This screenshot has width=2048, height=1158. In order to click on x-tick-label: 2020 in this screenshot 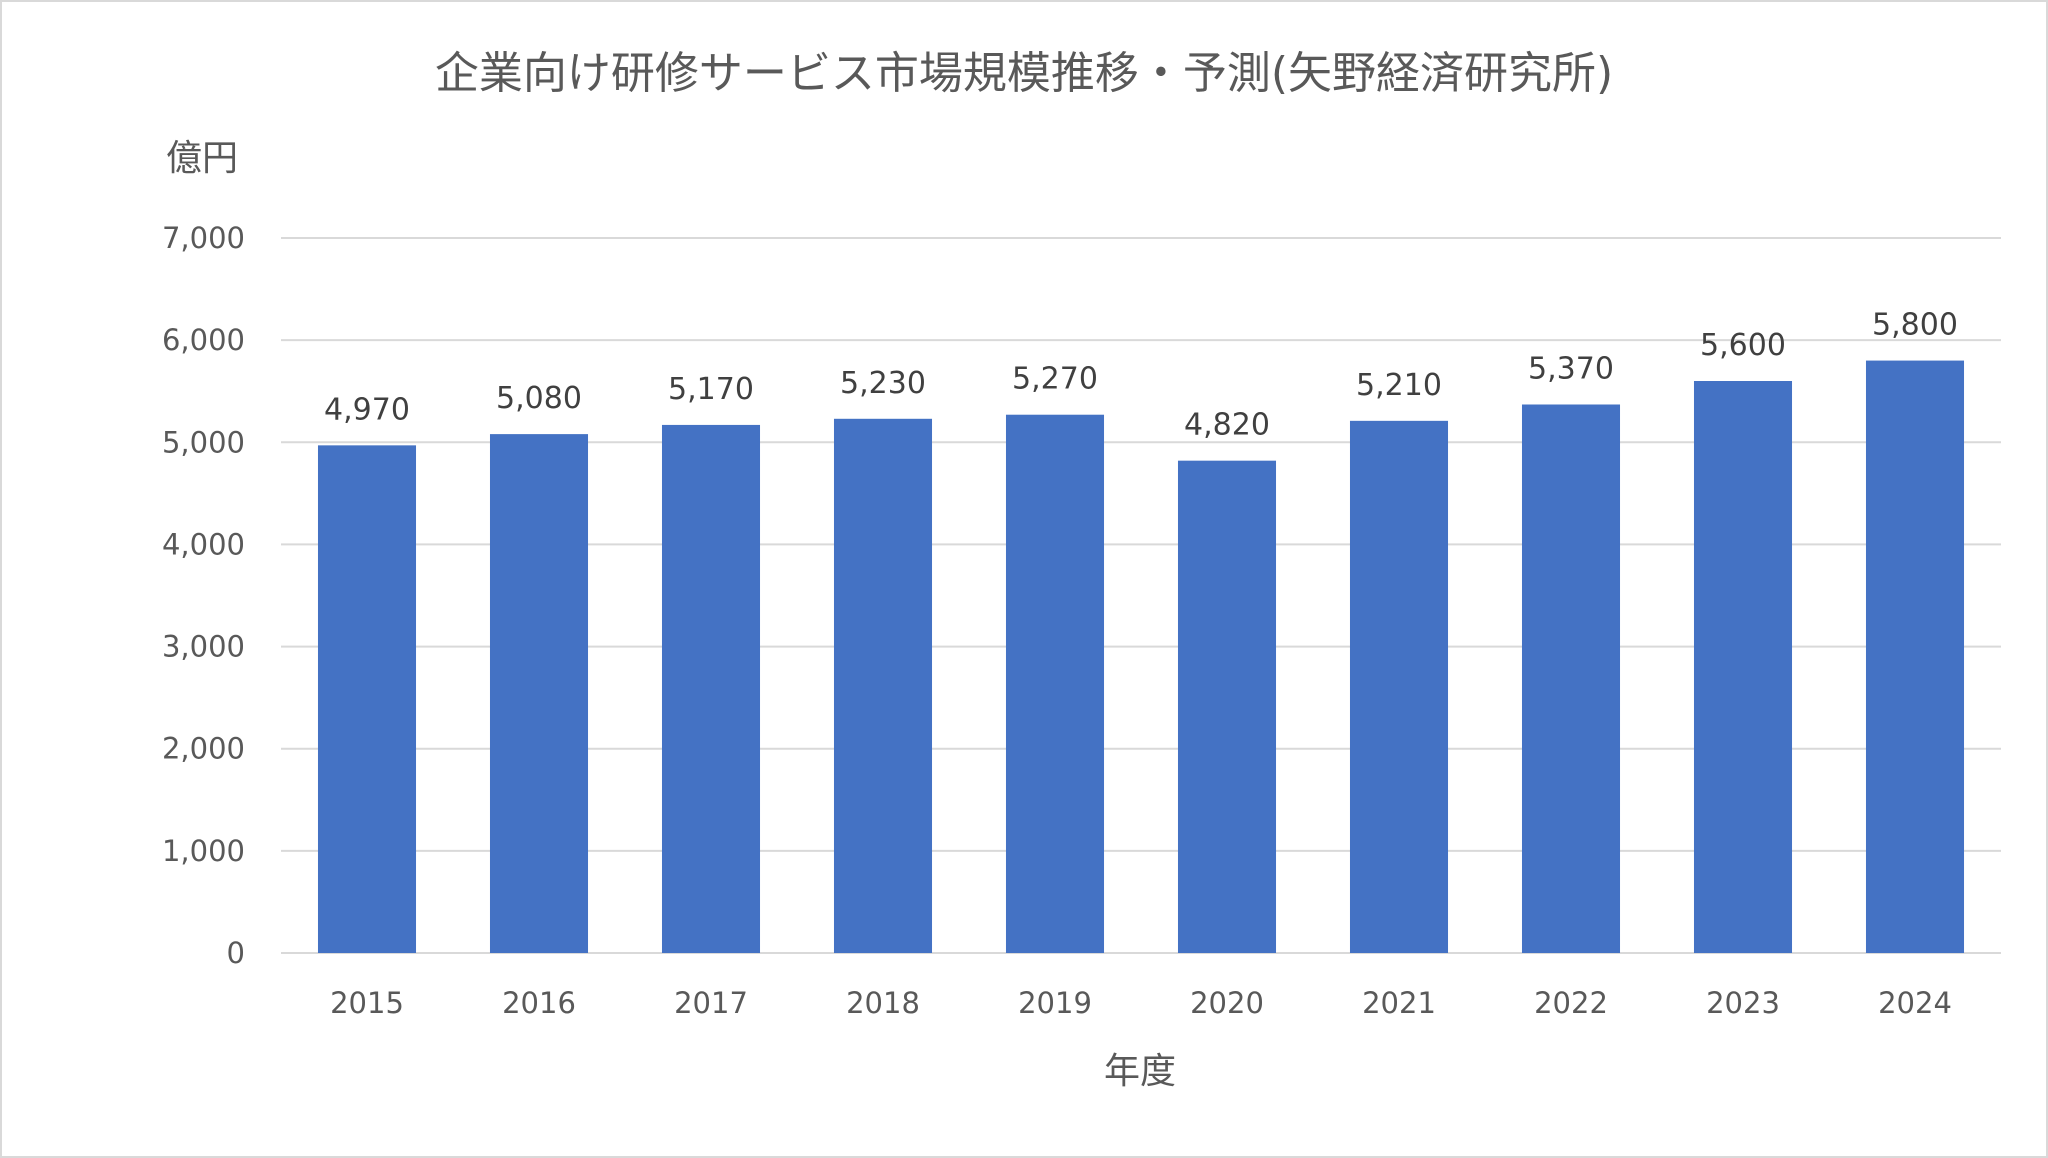, I will do `click(1227, 1003)`.